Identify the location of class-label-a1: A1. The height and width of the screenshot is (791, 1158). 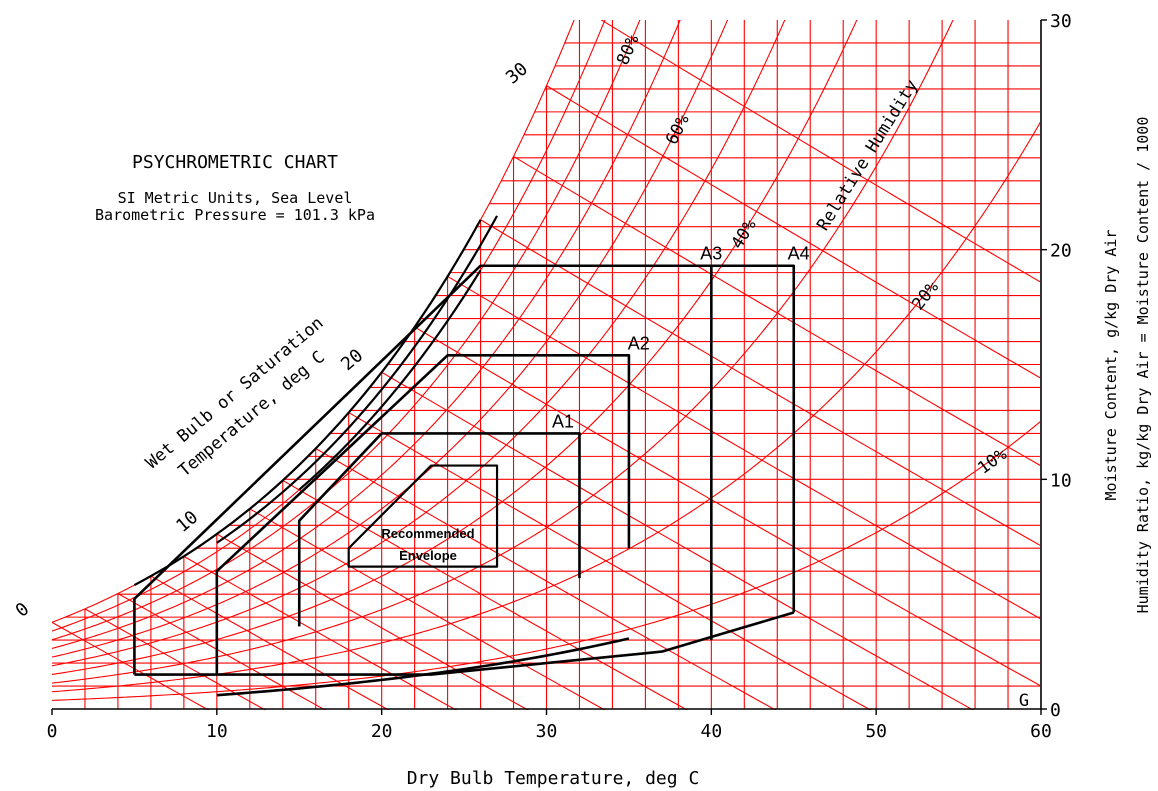
(563, 421).